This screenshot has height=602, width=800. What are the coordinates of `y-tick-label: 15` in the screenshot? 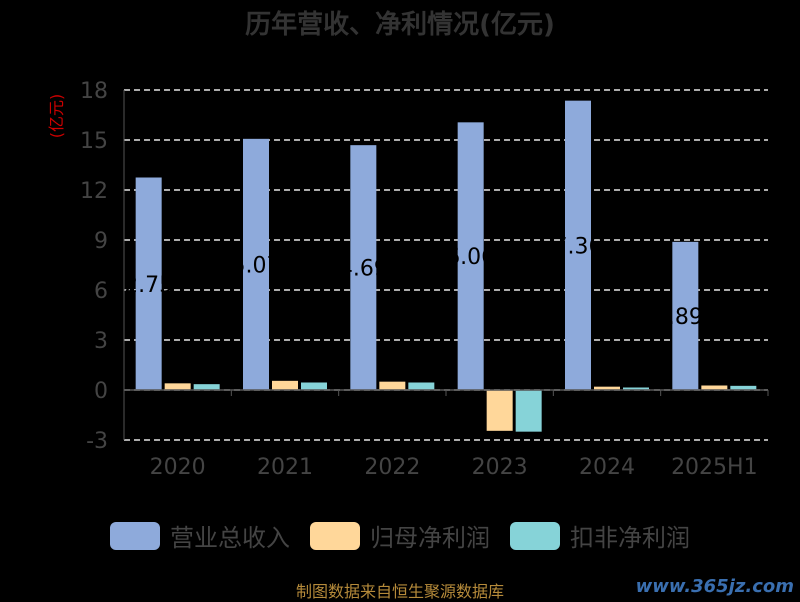 It's located at (94, 141).